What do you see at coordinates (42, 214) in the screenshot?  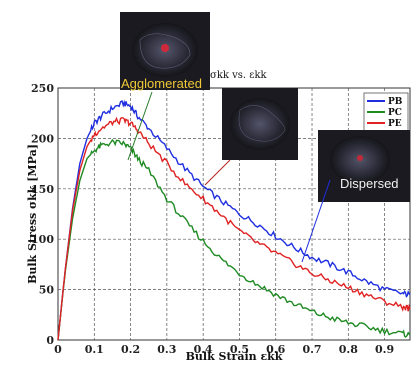 I see `y-tick-labels: 0 50 100 150 200 250` at bounding box center [42, 214].